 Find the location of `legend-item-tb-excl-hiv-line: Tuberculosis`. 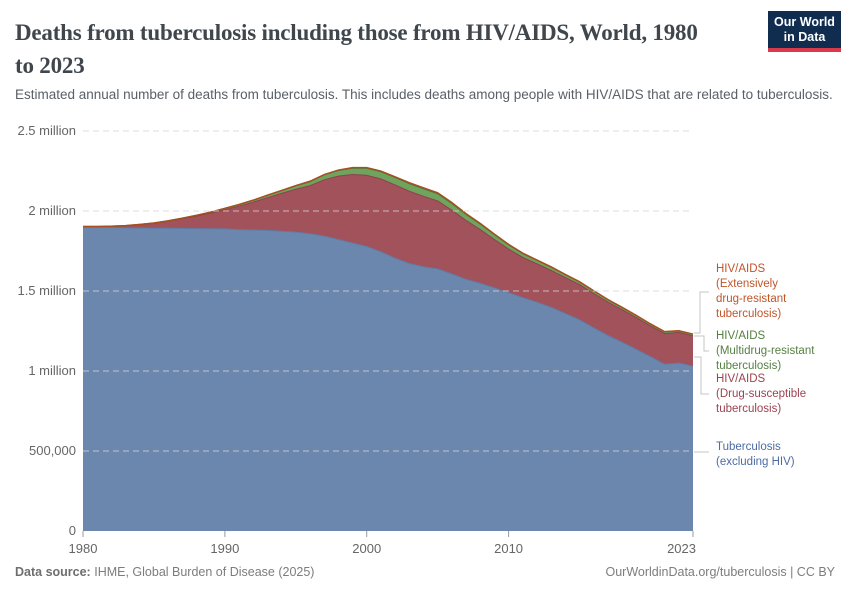

legend-item-tb-excl-hiv-line: Tuberculosis is located at coordinates (748, 447).